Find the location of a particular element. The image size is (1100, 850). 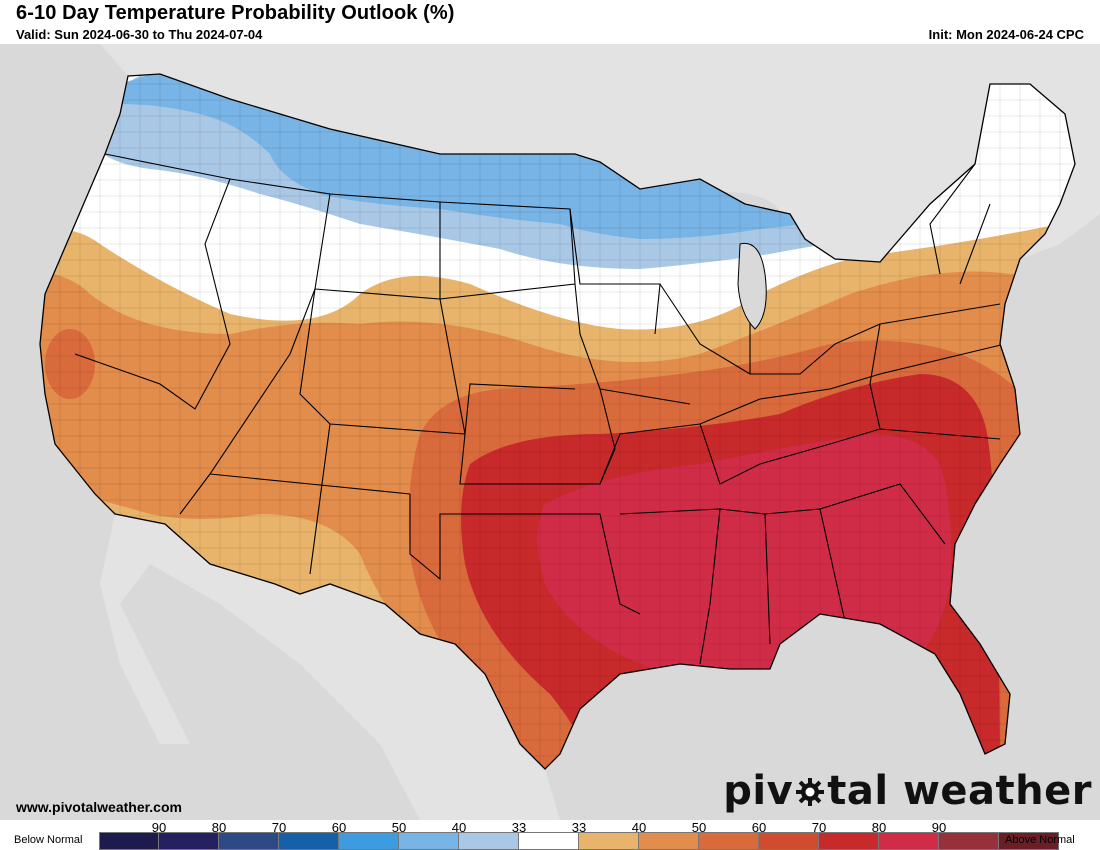

brand-text-left: piv is located at coordinates (758, 791).